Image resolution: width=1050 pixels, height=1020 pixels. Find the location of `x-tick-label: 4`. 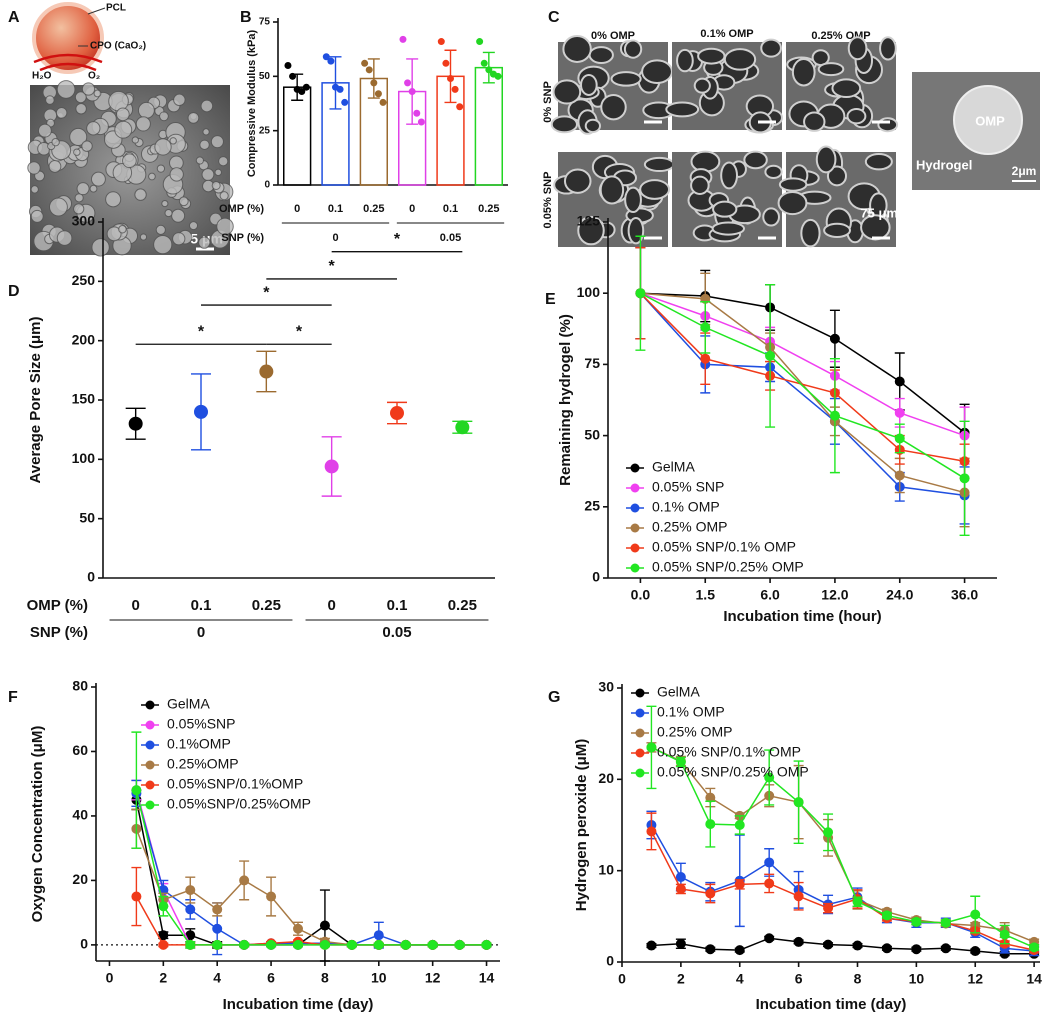

x-tick-label: 4 is located at coordinates (740, 979).